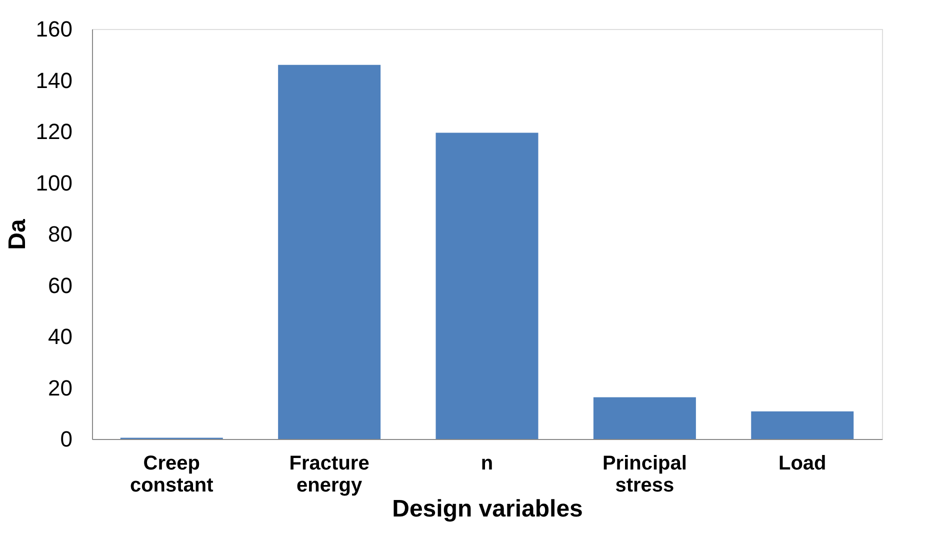 The height and width of the screenshot is (552, 935). What do you see at coordinates (54, 131) in the screenshot?
I see `y-tick-label: 120` at bounding box center [54, 131].